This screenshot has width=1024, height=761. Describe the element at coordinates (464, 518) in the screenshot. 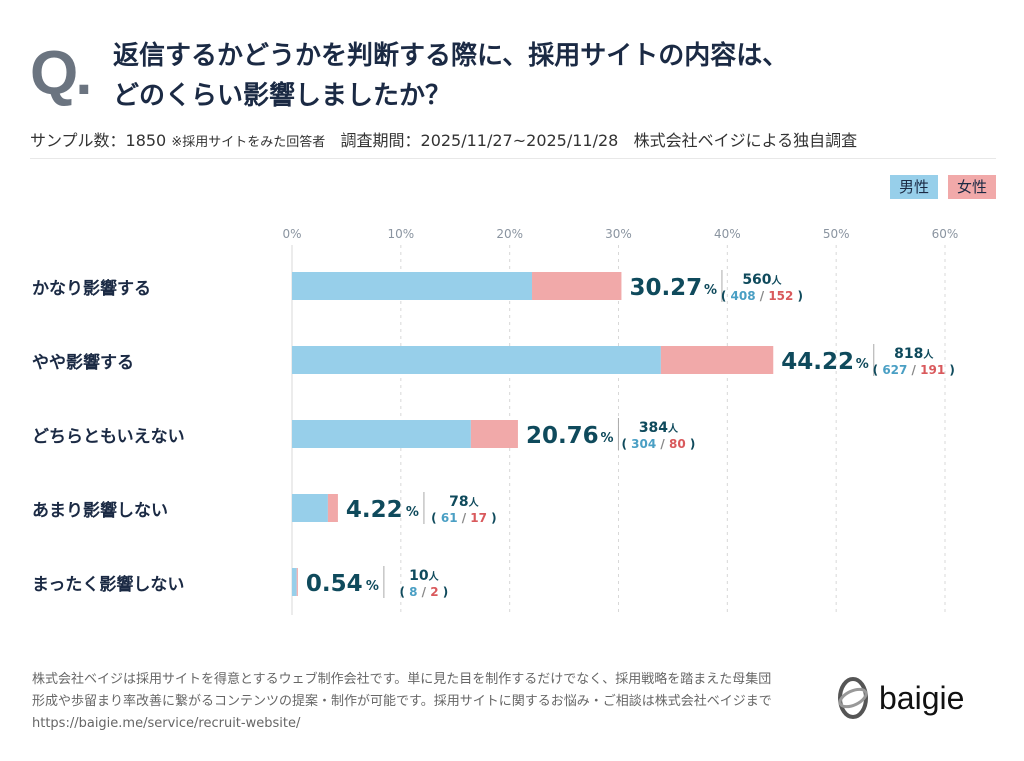

I see `gender-breakdown: ( 61 / 17 )` at that location.